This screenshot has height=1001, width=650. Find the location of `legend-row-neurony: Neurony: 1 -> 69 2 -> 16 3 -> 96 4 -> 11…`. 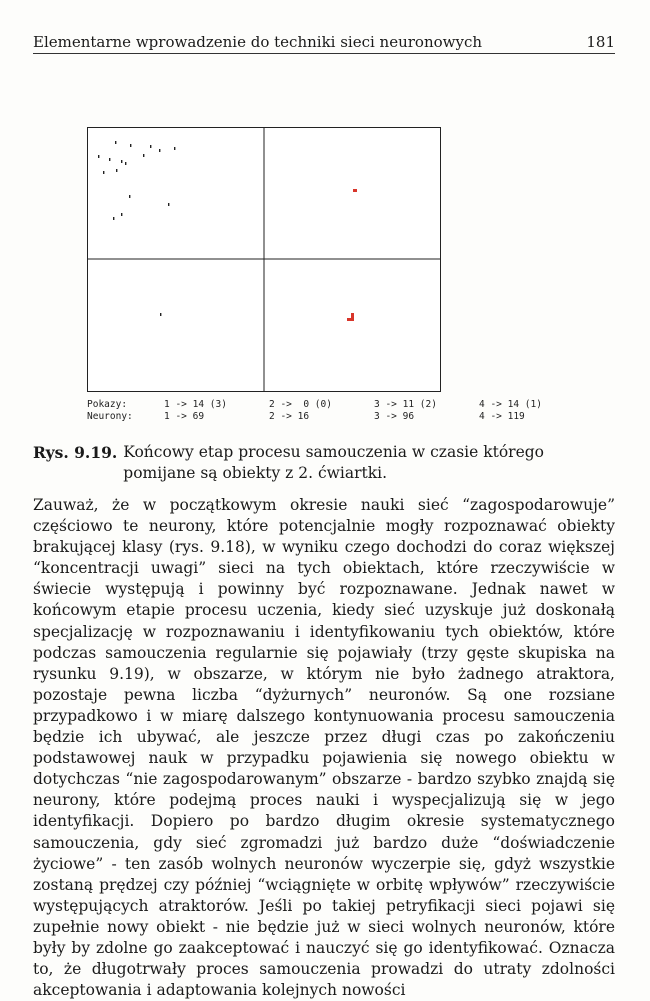

legend-row-neurony: Neurony: 1 -> 69 2 -> 16 3 -> 96 4 -> 11… is located at coordinates (347, 417).